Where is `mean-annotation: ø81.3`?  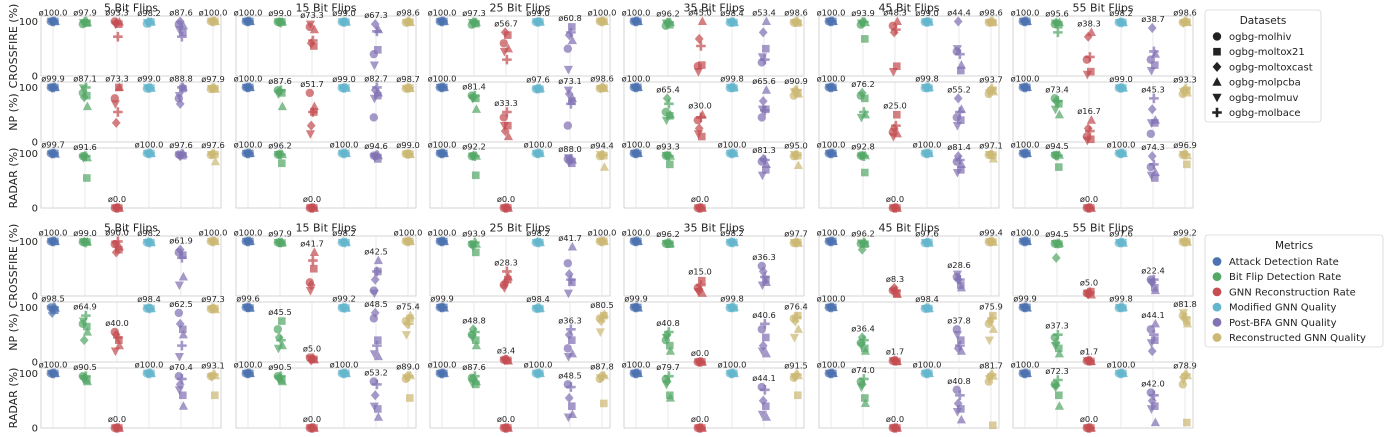 mean-annotation: ø81.3 is located at coordinates (764, 150).